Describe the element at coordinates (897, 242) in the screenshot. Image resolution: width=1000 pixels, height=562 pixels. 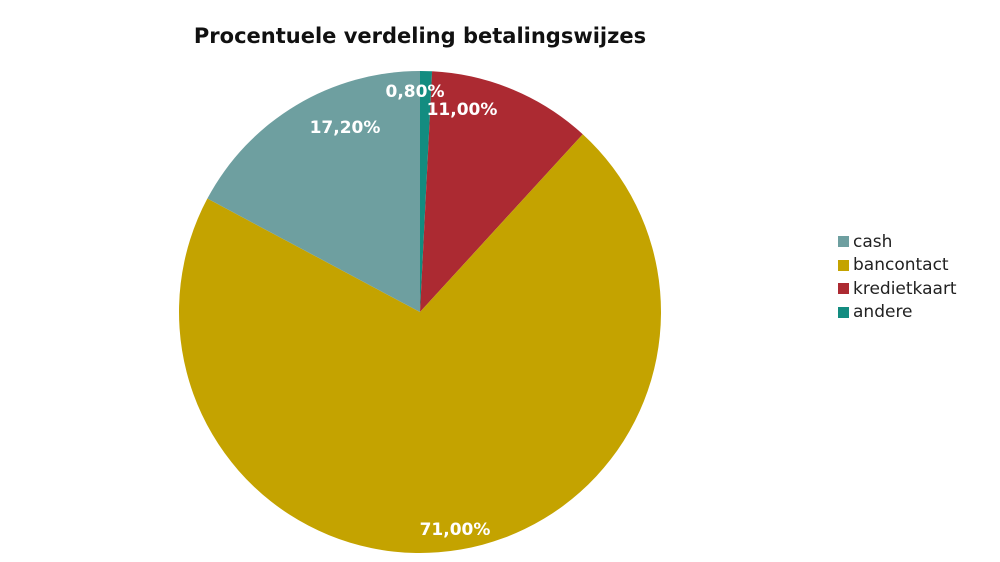
I see `legend-item-cash: cash` at that location.